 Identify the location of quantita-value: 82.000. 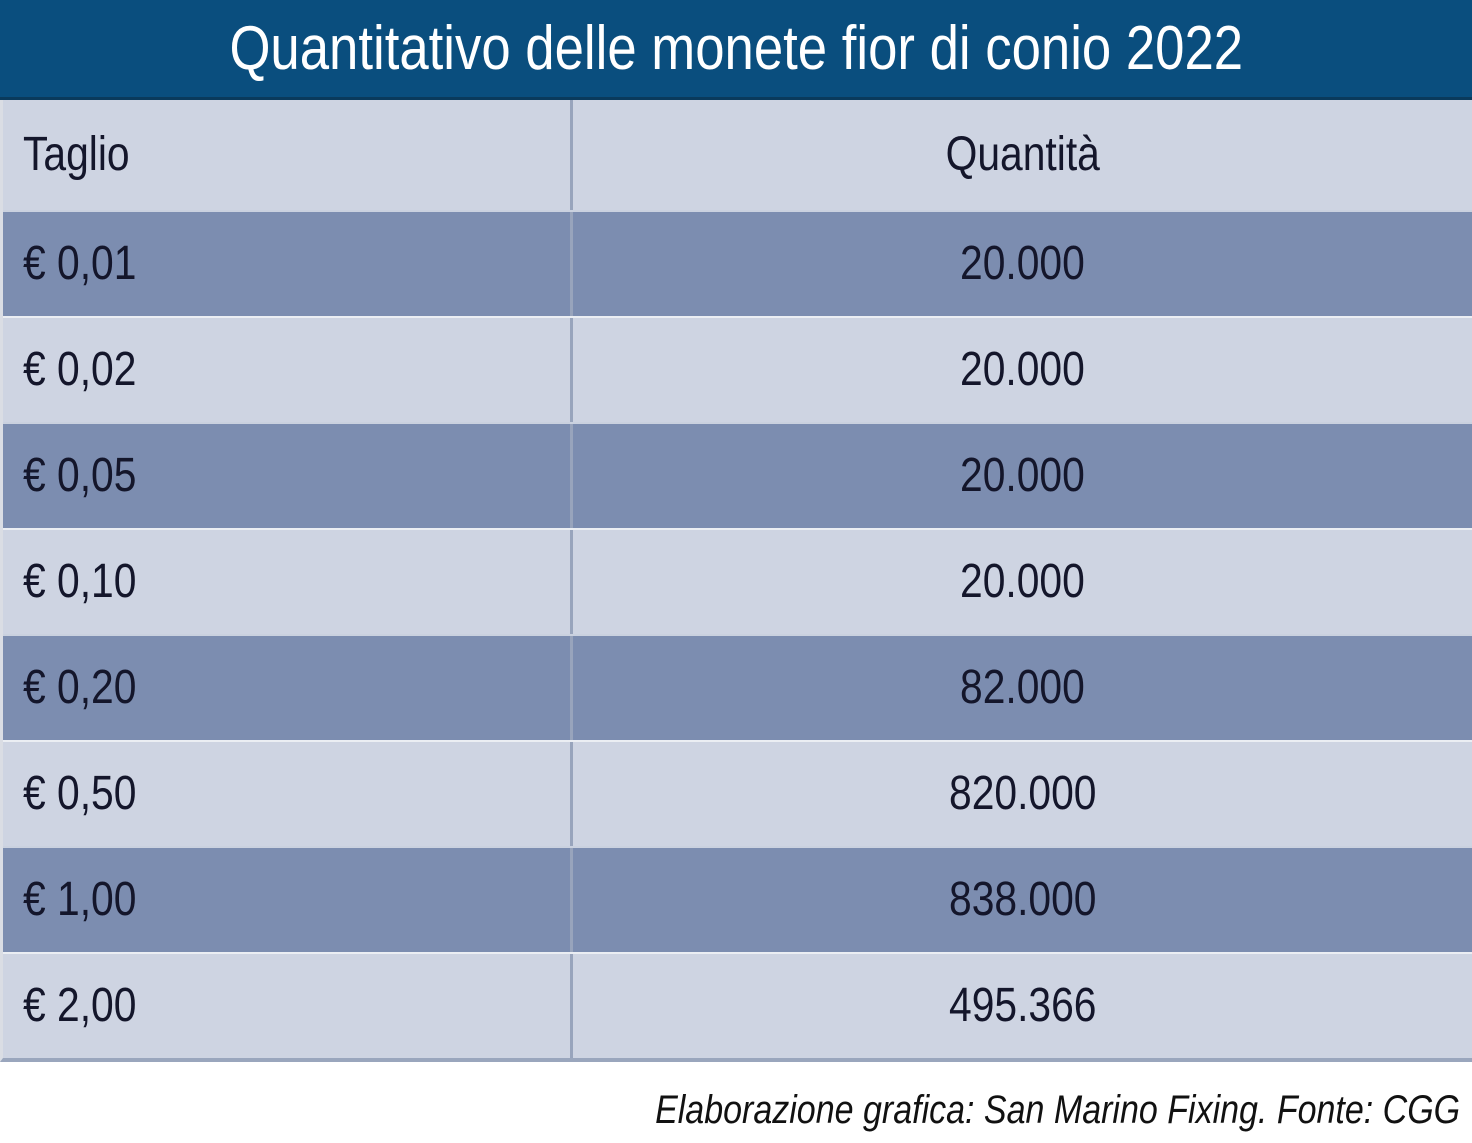
(1022, 687).